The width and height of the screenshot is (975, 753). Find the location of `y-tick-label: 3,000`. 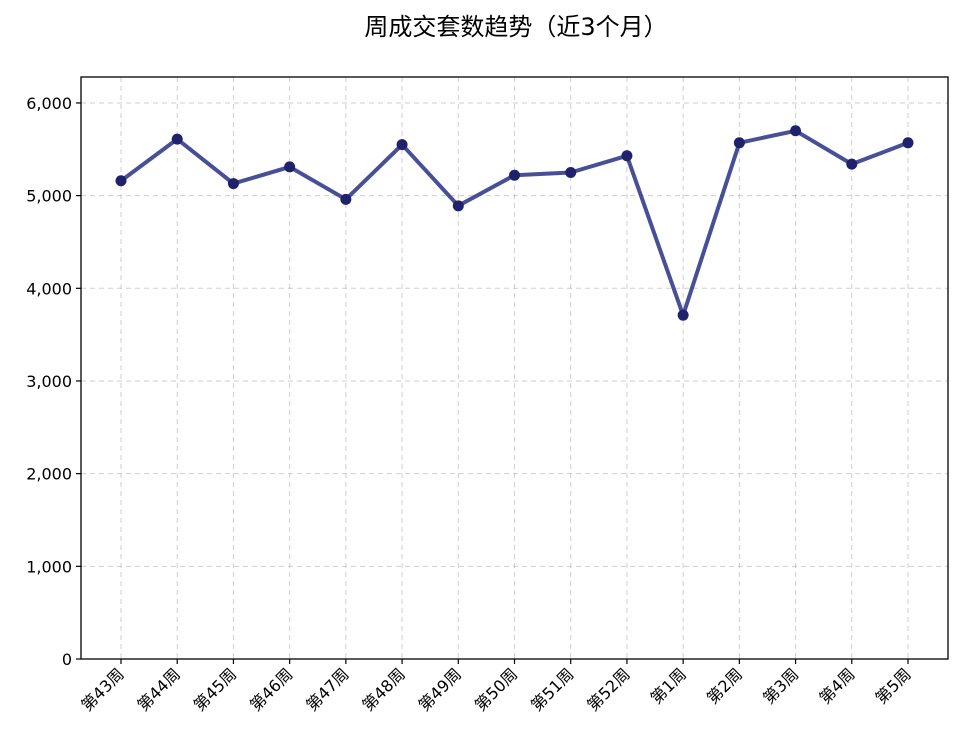

y-tick-label: 3,000 is located at coordinates (49, 381).